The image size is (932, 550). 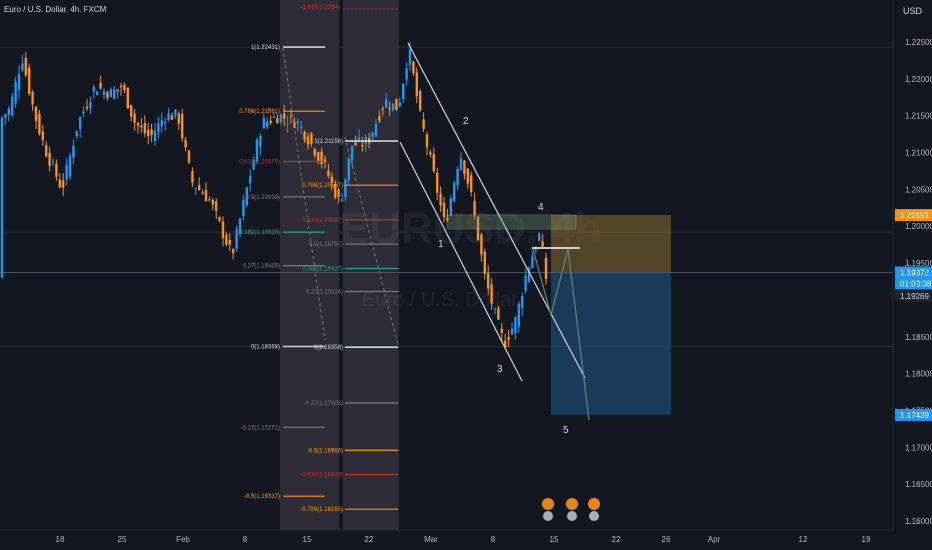 What do you see at coordinates (320, 8) in the screenshot?
I see `fib-level-label: -1.618(1.2284)` at bounding box center [320, 8].